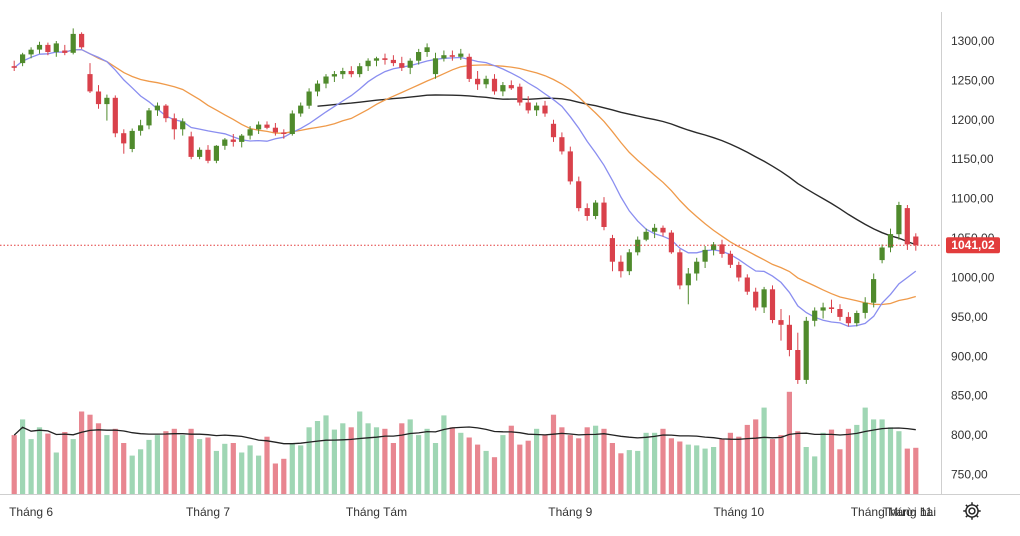 The image size is (1020, 536). I want to click on time-tick-label: Tháng Tám, so click(376, 512).